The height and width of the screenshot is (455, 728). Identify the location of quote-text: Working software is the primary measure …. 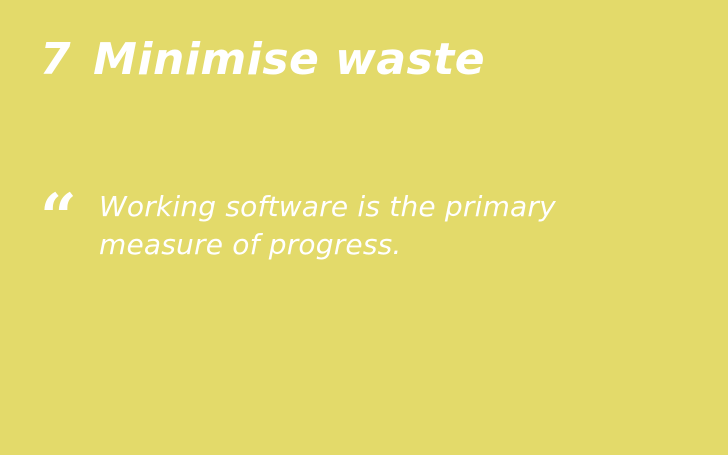
(379, 226).